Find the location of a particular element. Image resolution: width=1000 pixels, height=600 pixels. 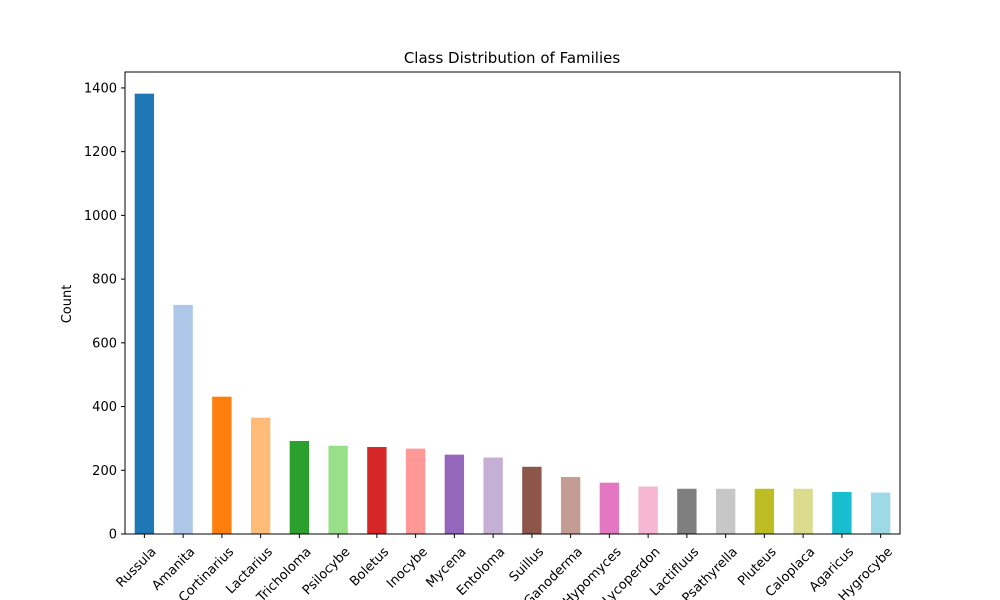

y-tick-label: 1400 is located at coordinates (100, 88).